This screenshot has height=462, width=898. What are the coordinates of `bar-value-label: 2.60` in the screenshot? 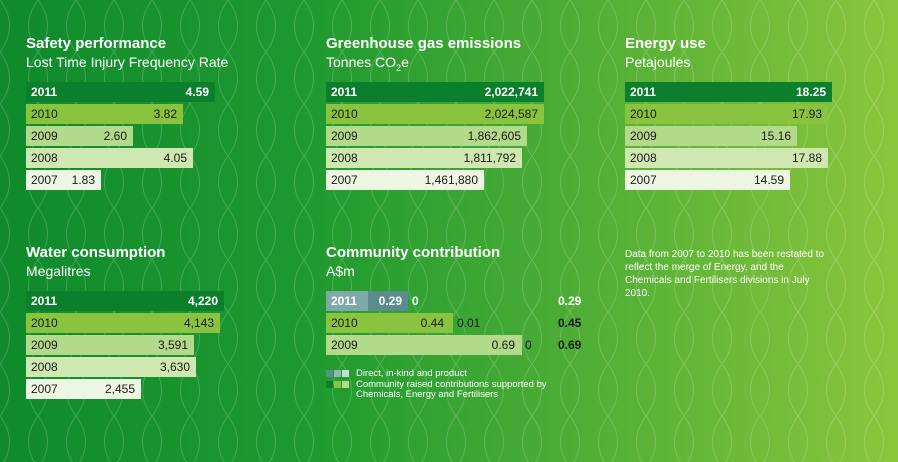 It's located at (115, 136).